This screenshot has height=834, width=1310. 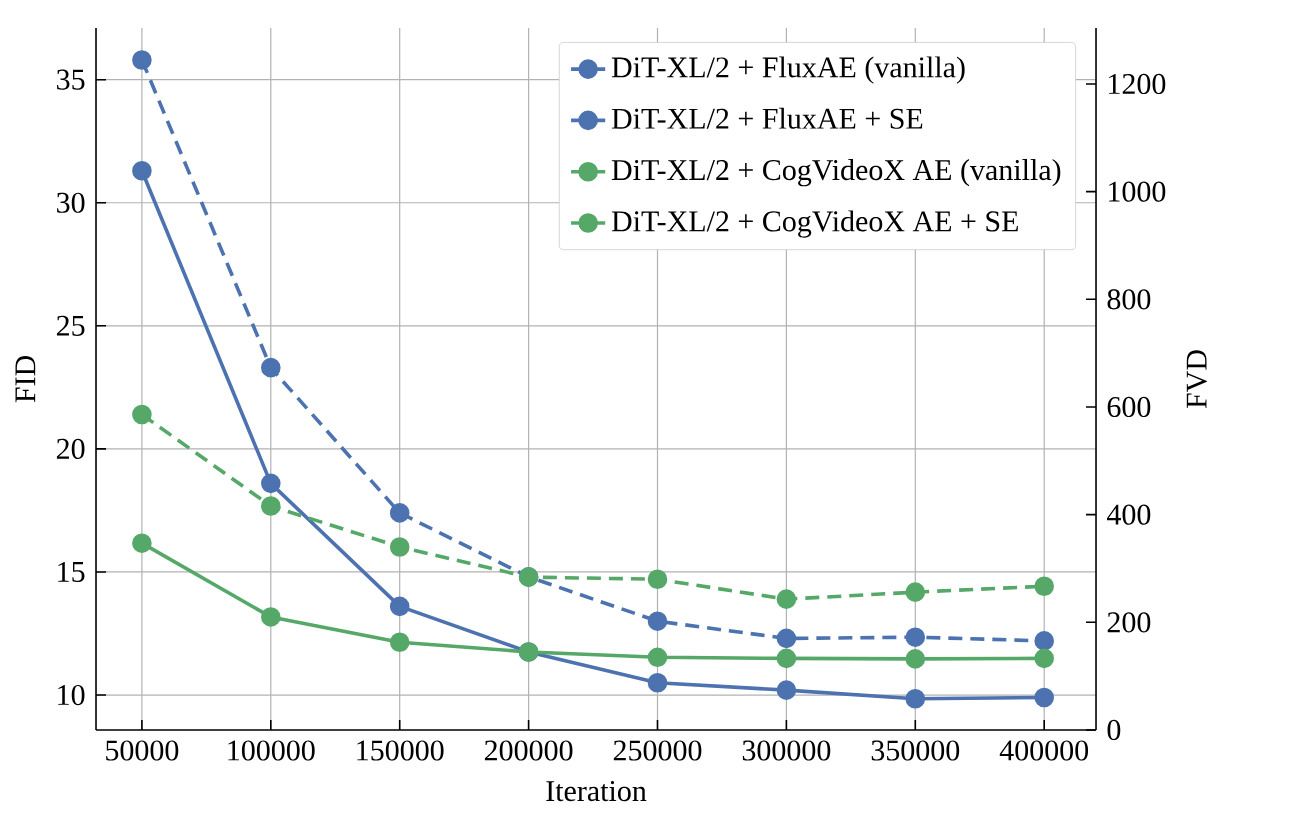 What do you see at coordinates (71, 695) in the screenshot?
I see `y-tick-label: 10` at bounding box center [71, 695].